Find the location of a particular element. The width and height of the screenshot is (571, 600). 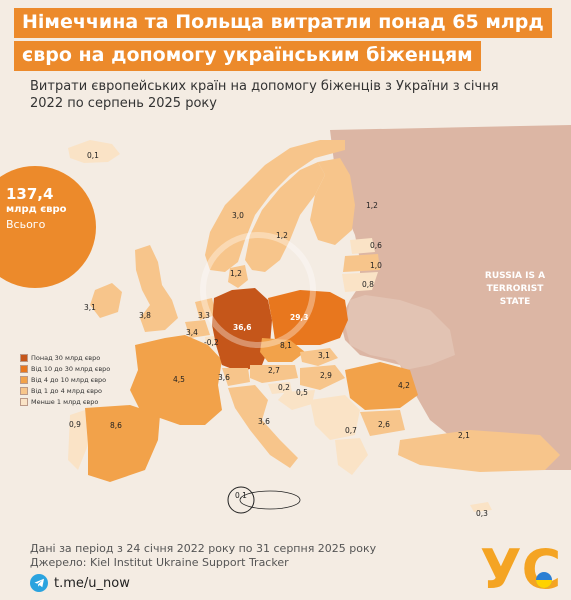

poland-shape is located at coordinates (308, 317).